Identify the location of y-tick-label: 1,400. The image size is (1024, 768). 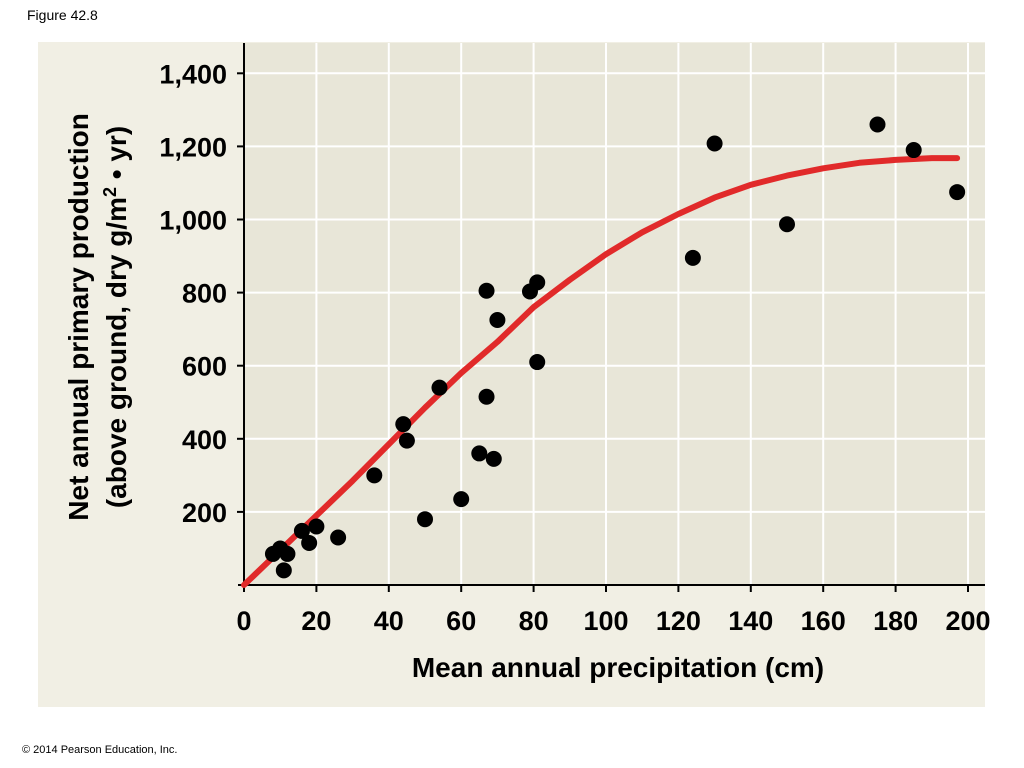
(193, 74).